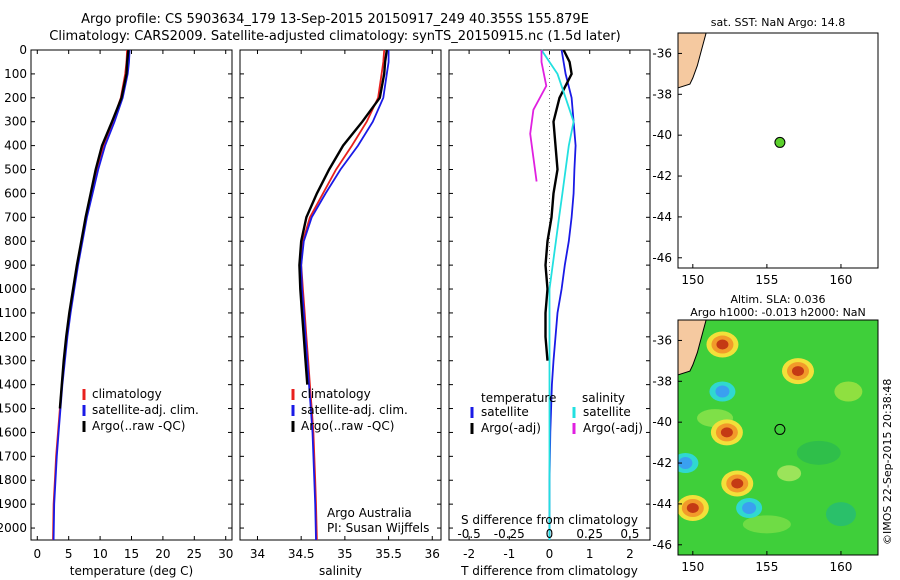 The width and height of the screenshot is (900, 580). What do you see at coordinates (69, 554) in the screenshot?
I see `x-tick-label: 5` at bounding box center [69, 554].